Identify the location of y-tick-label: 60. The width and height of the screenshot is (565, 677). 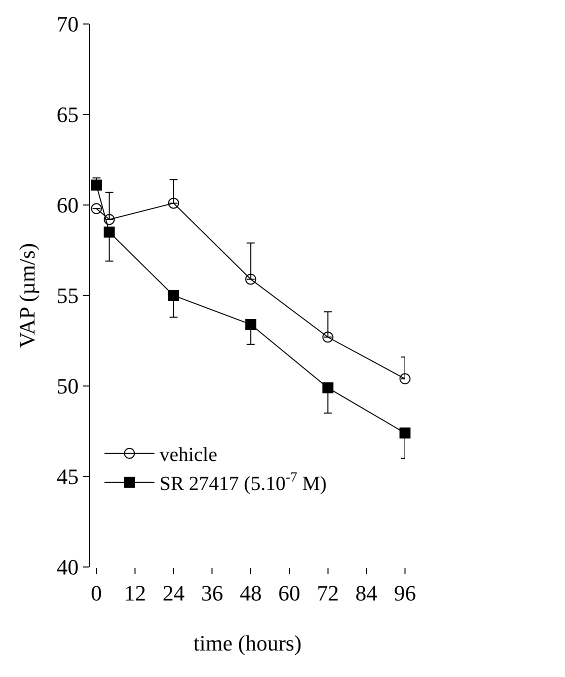
(67, 205).